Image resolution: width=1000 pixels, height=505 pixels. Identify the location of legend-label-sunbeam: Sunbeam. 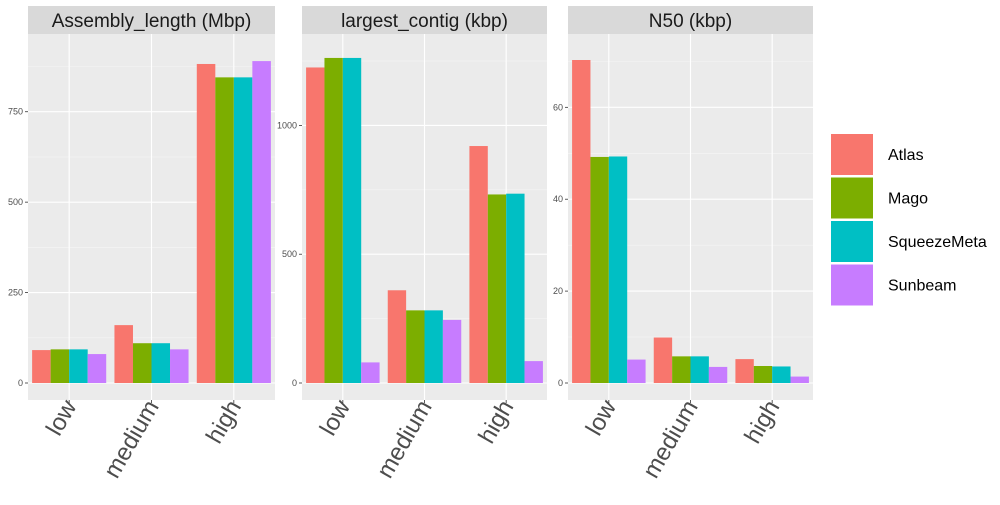
(922, 286).